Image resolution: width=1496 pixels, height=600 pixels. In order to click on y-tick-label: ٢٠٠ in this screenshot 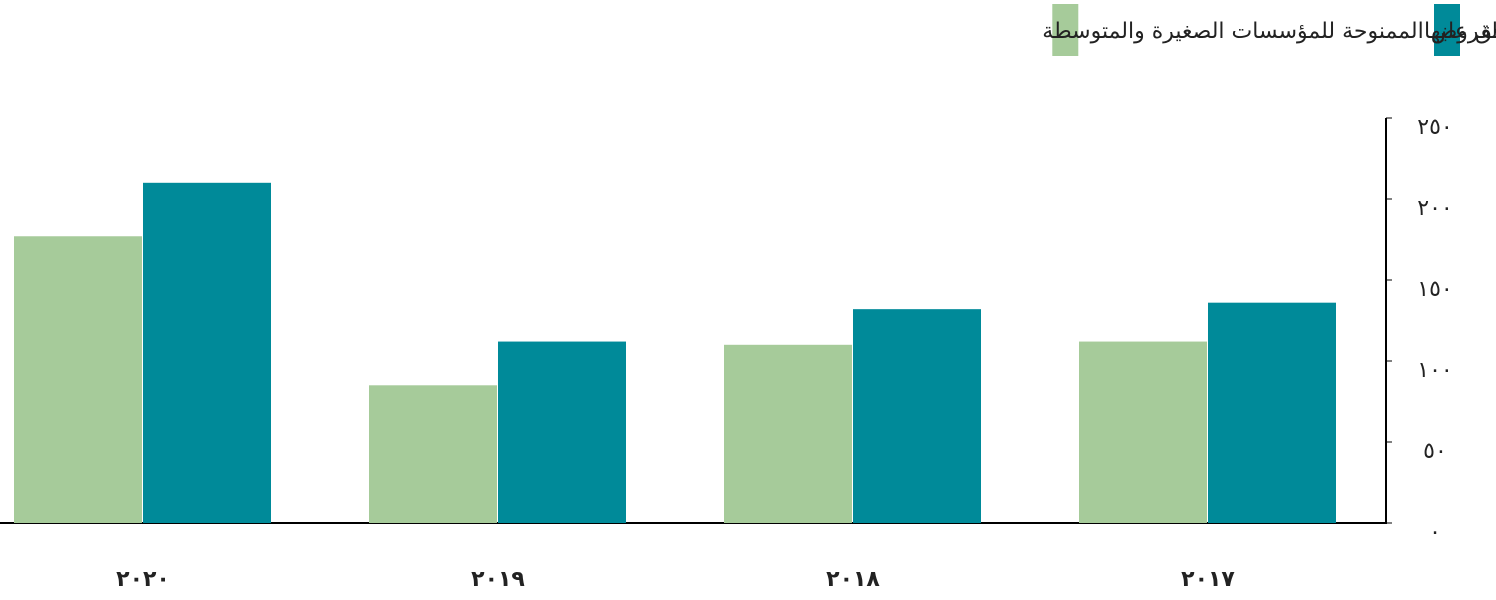, I will do `click(1434, 208)`.